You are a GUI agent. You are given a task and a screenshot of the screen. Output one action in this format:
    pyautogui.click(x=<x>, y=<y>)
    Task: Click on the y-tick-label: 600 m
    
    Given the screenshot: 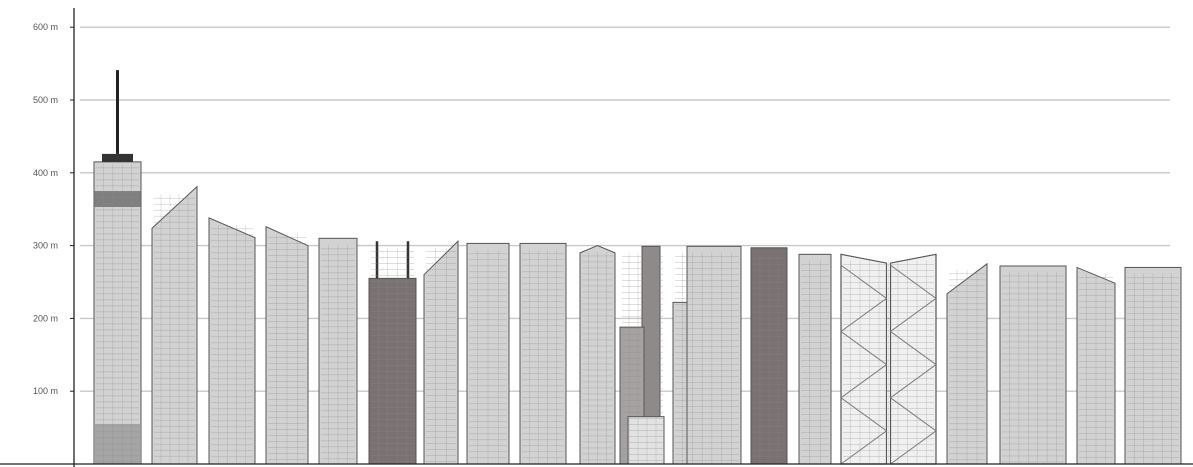 What is the action you would take?
    pyautogui.click(x=45, y=27)
    